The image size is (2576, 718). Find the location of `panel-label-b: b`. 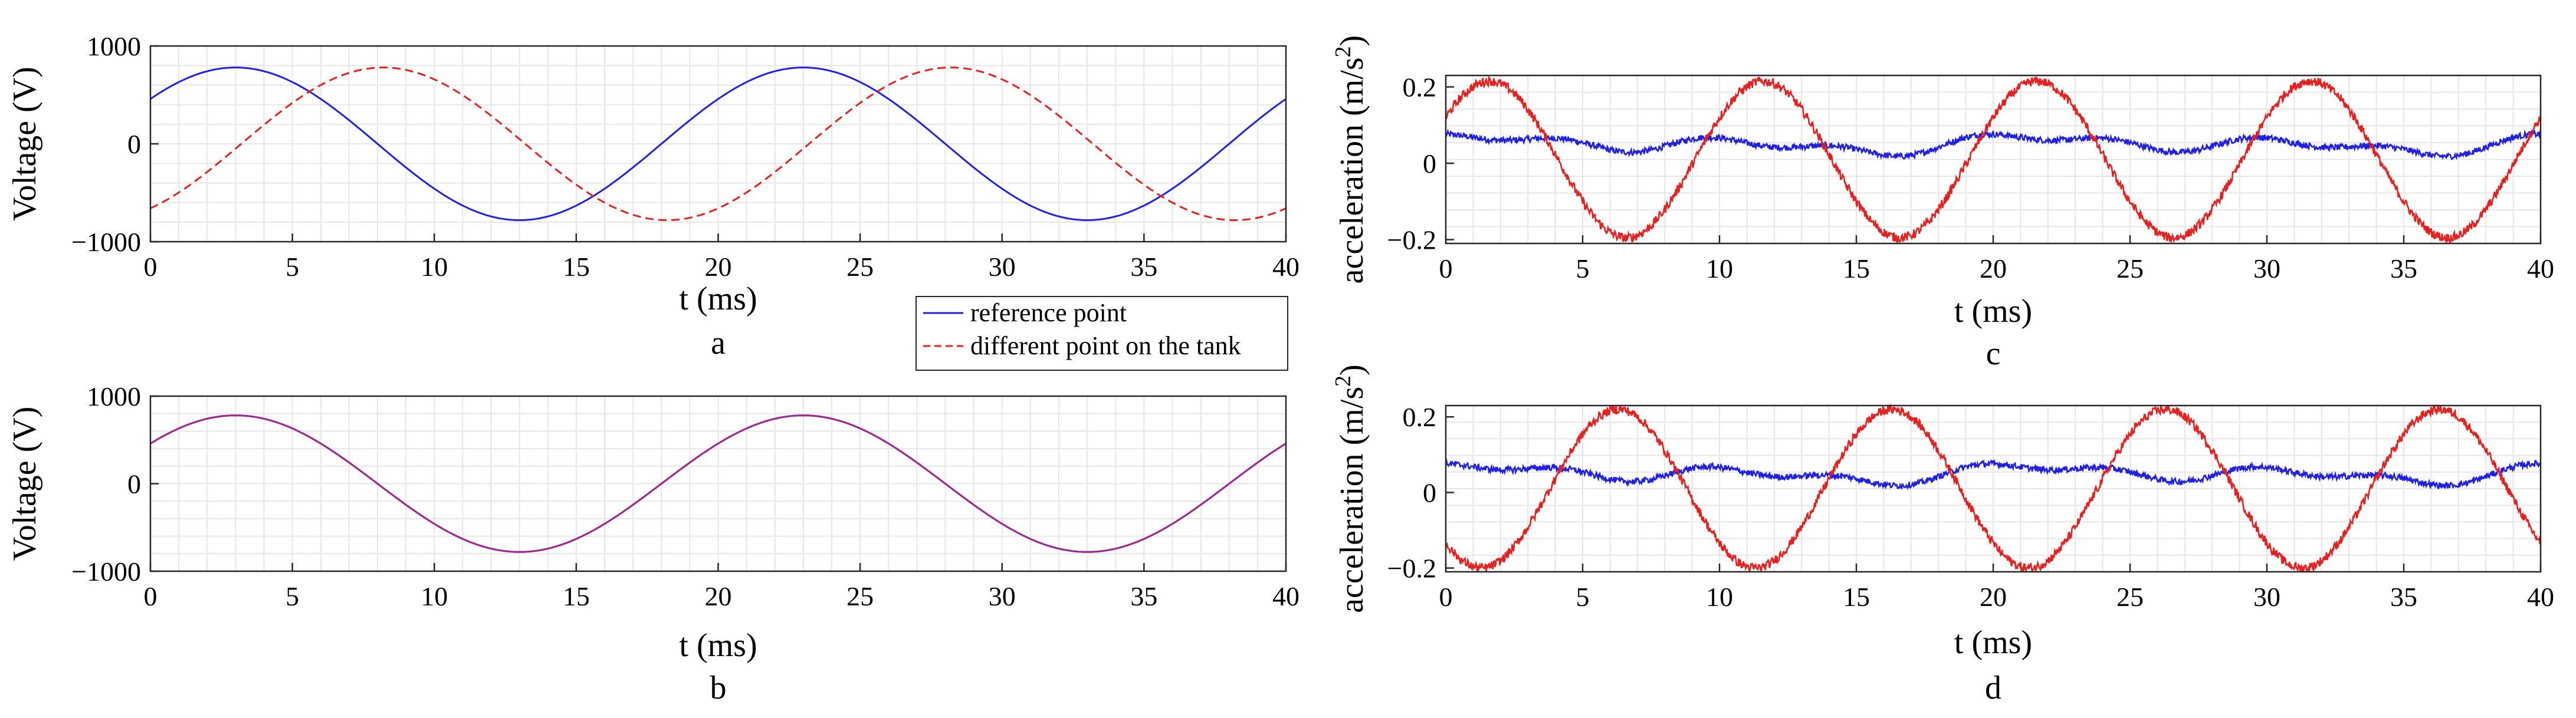

panel-label-b: b is located at coordinates (718, 688).